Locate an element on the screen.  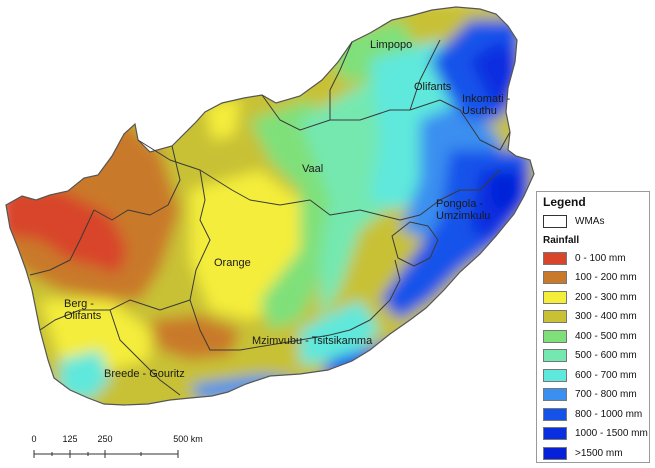
wma-label: Vaal is located at coordinates (312, 169).